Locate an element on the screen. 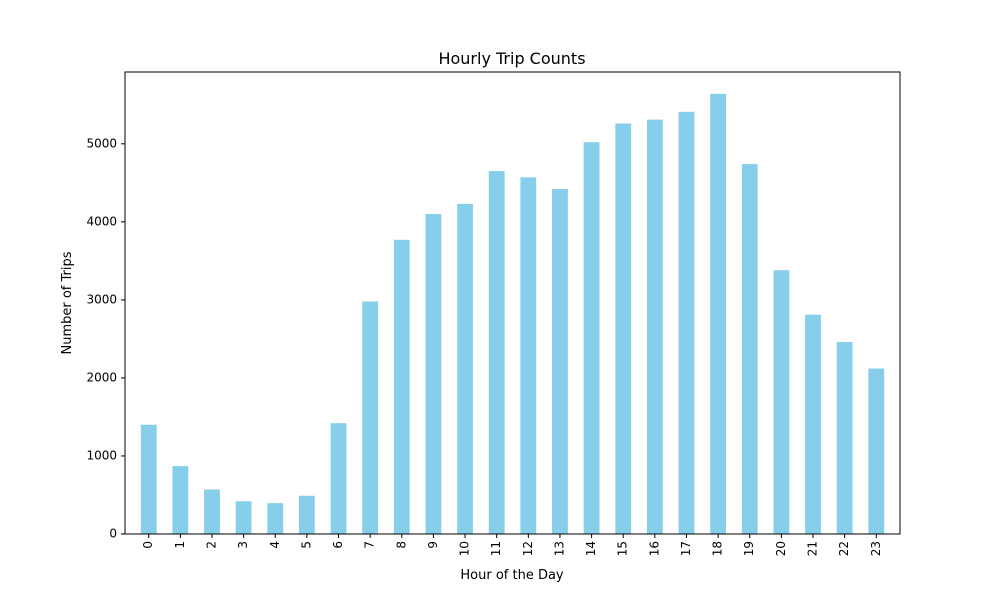 The height and width of the screenshot is (604, 1000). x-tick-label: 9 is located at coordinates (433, 545).